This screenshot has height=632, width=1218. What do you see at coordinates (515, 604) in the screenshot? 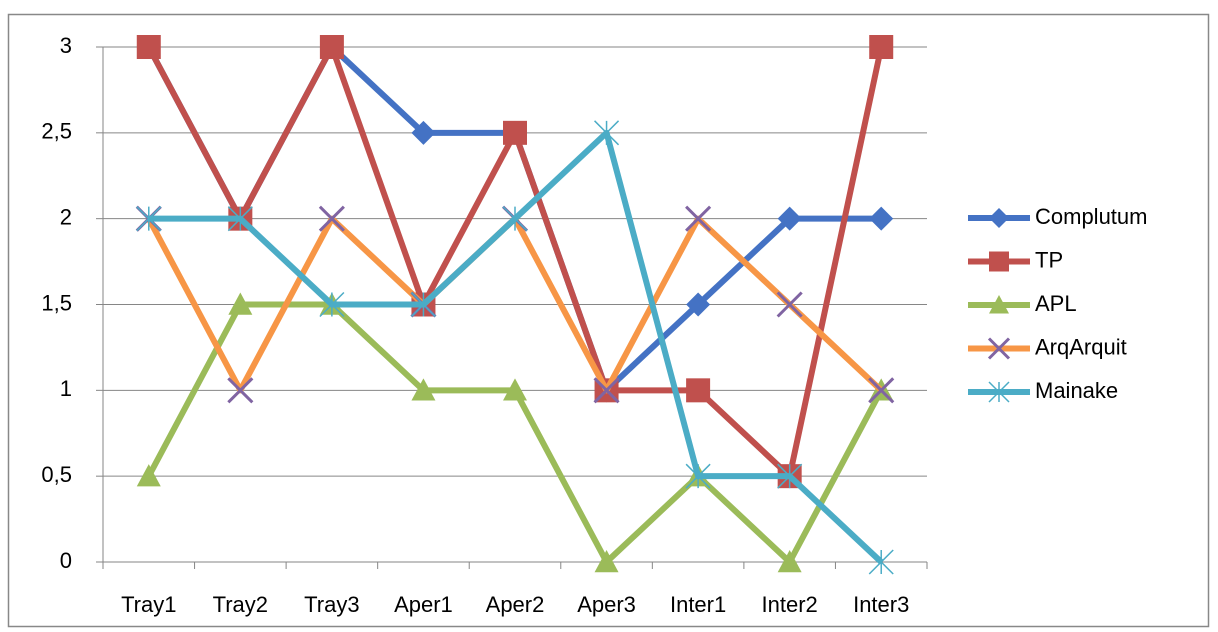
I see `x-tick-label: Aper2` at bounding box center [515, 604].